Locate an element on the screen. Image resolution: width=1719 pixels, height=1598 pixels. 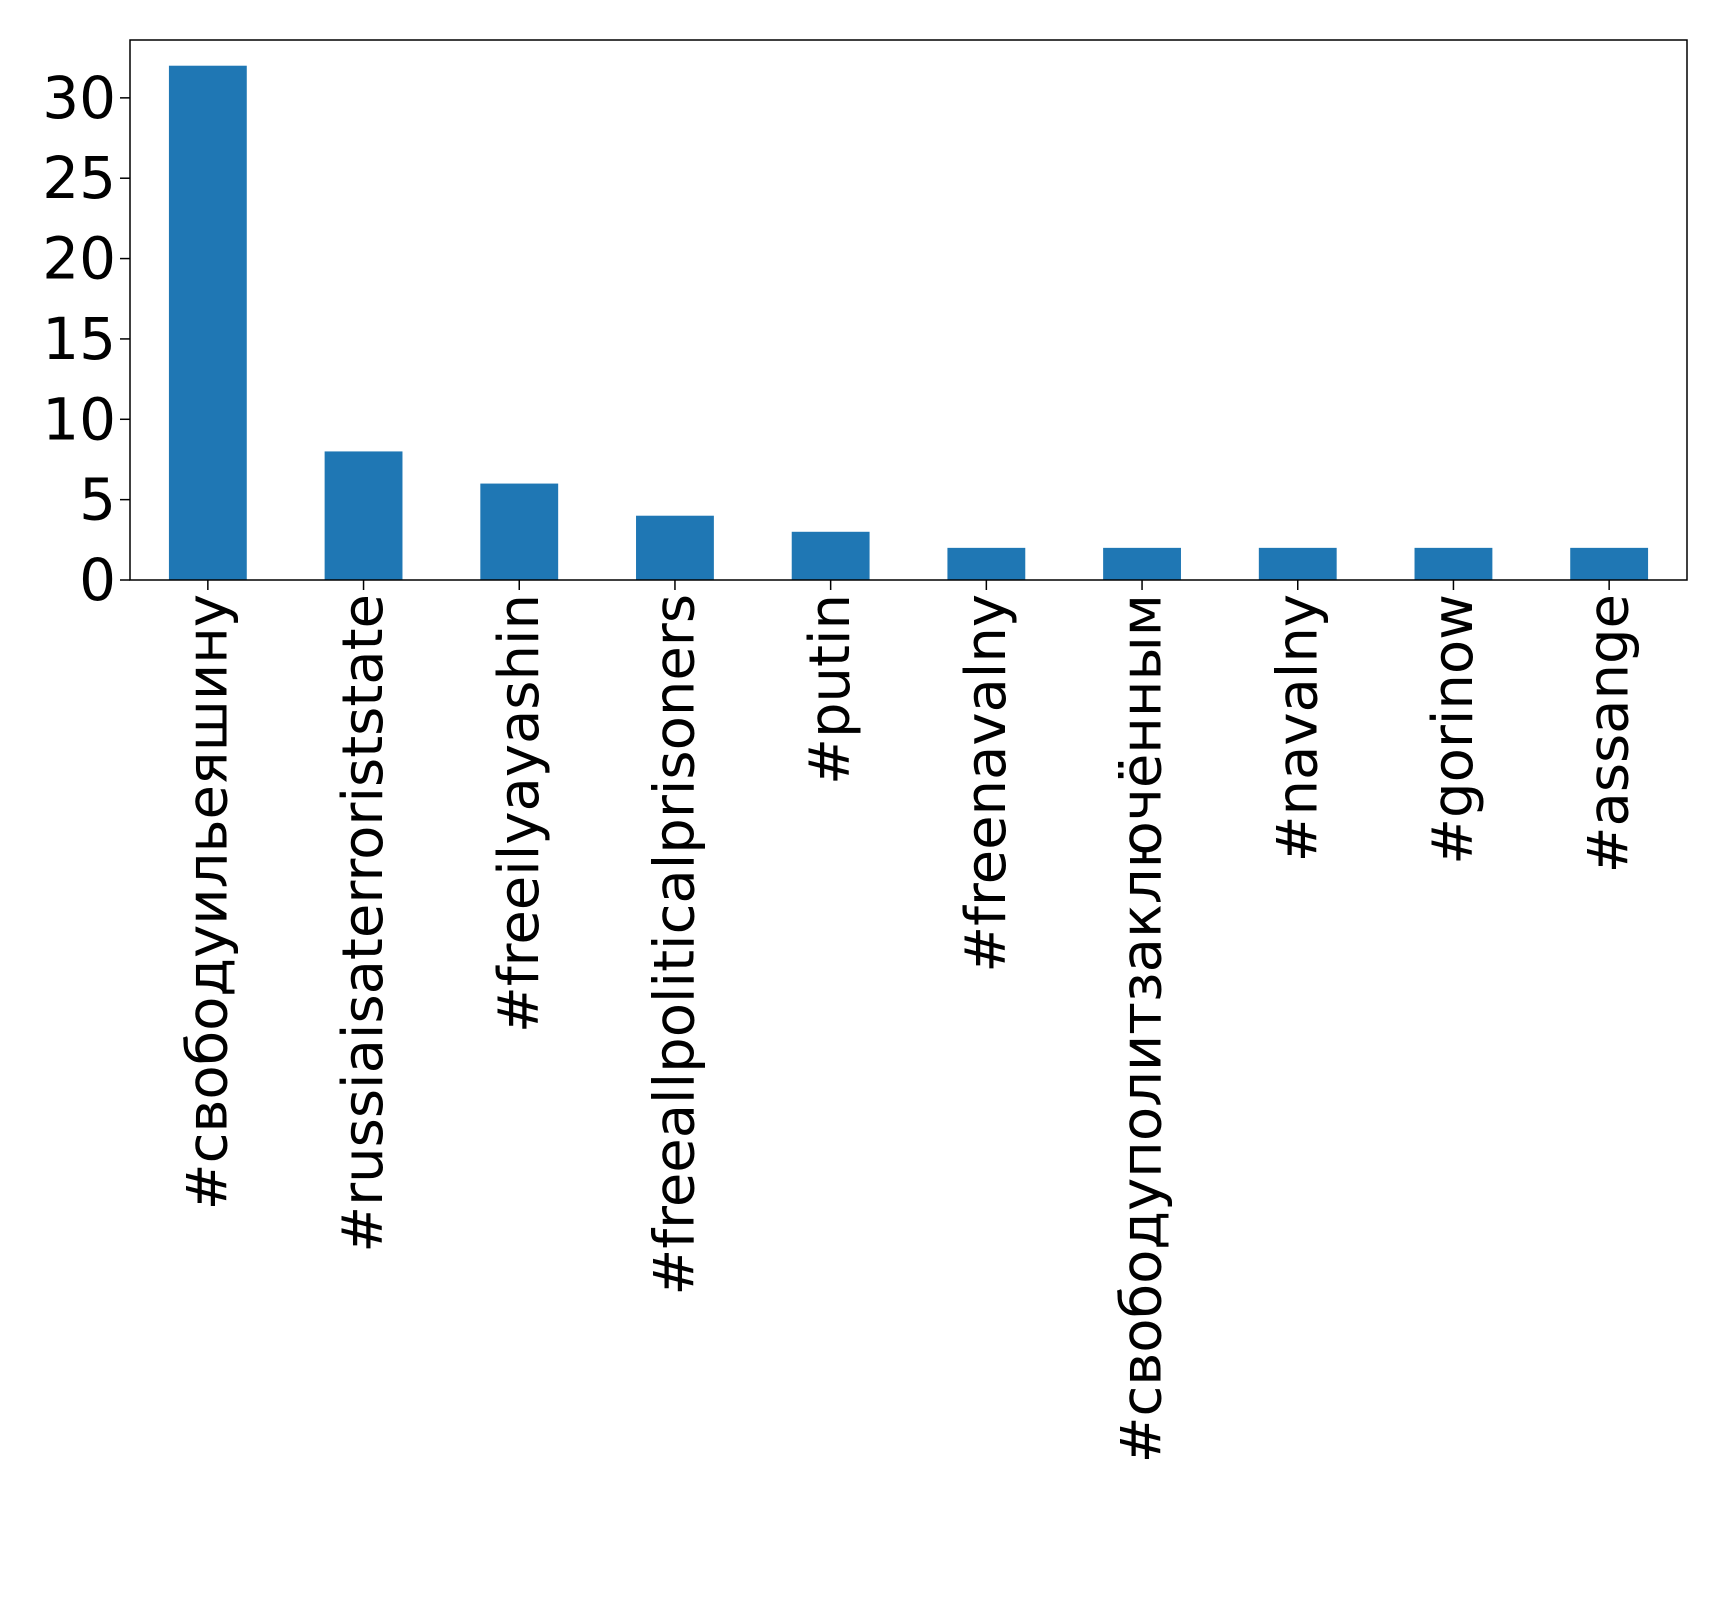
y-tick-label: 10 is located at coordinates (79, 419).